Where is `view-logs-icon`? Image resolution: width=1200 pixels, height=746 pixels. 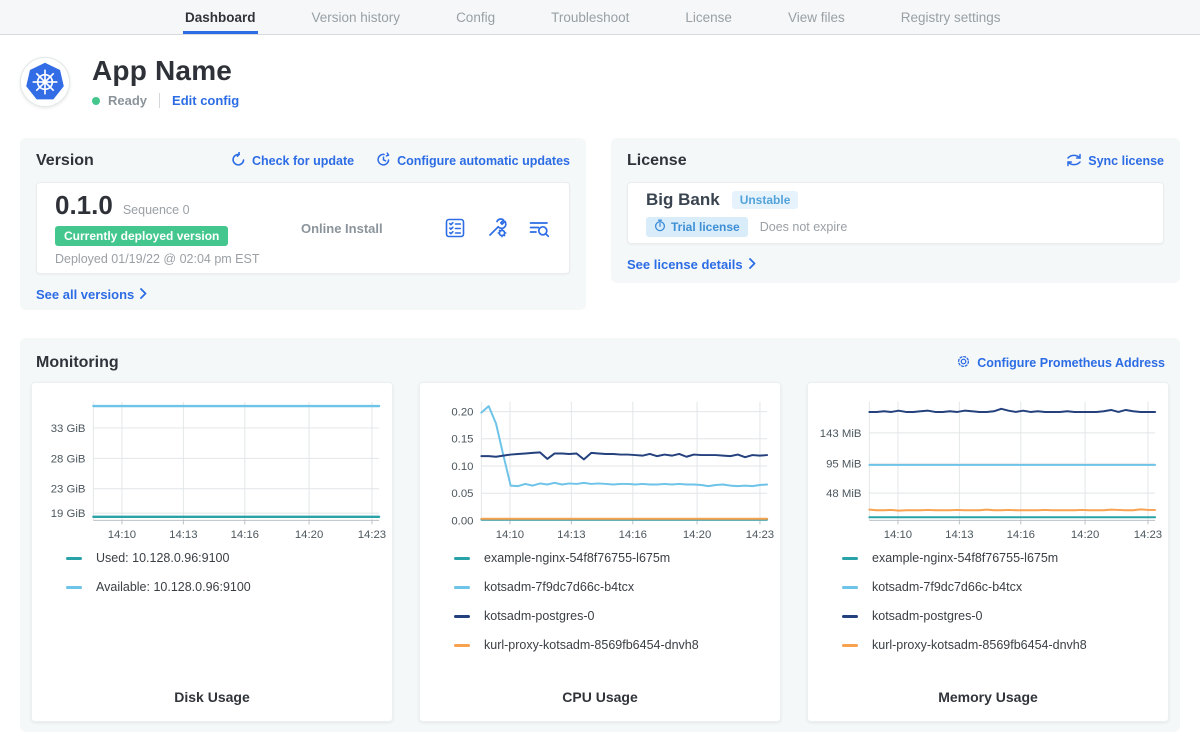 view-logs-icon is located at coordinates (539, 228).